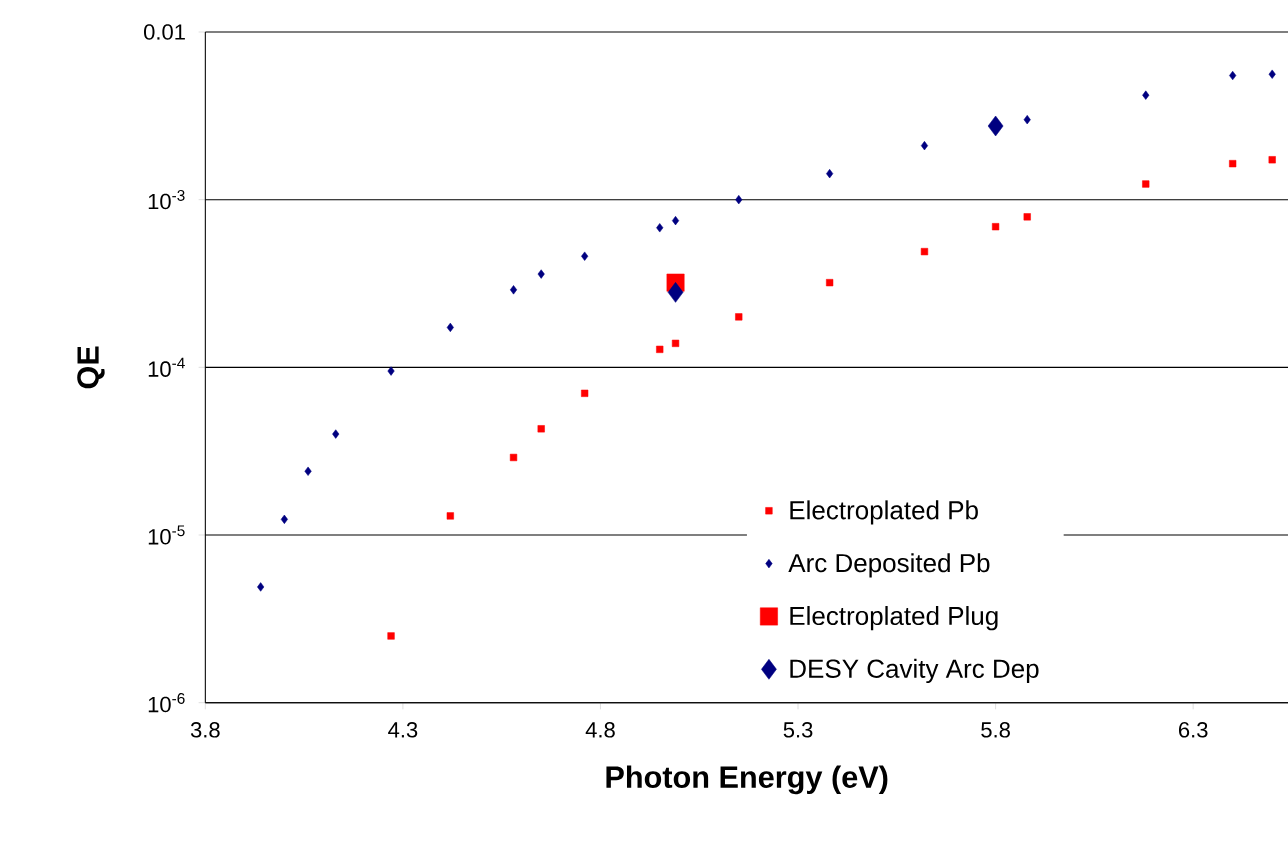 This screenshot has height=861, width=1288. What do you see at coordinates (166, 702) in the screenshot?
I see `y-tick-label: 10$^{-6}$` at bounding box center [166, 702].